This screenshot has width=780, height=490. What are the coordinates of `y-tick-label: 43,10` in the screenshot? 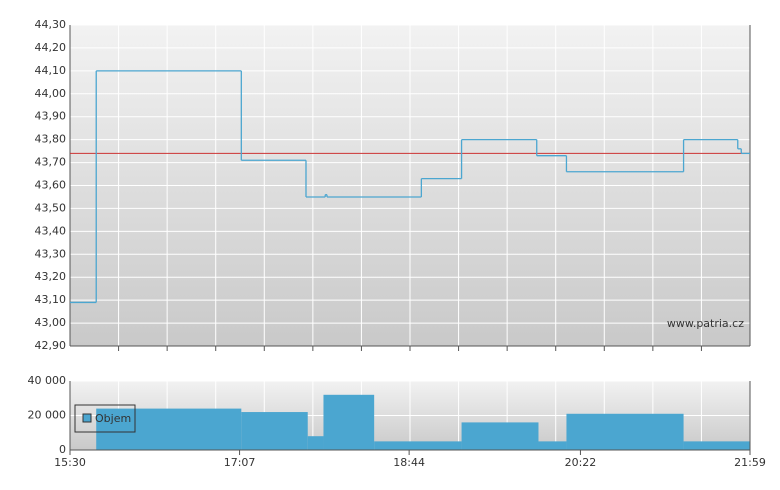 It's located at (51, 299).